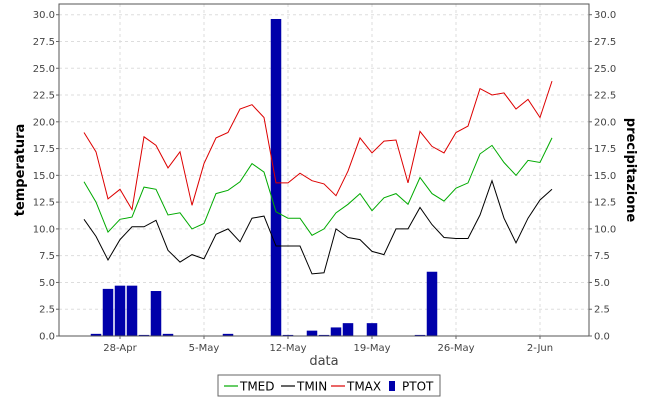 The height and width of the screenshot is (404, 650). What do you see at coordinates (44, 69) in the screenshot?
I see `y-tick-label-left: 25.0` at bounding box center [44, 69].